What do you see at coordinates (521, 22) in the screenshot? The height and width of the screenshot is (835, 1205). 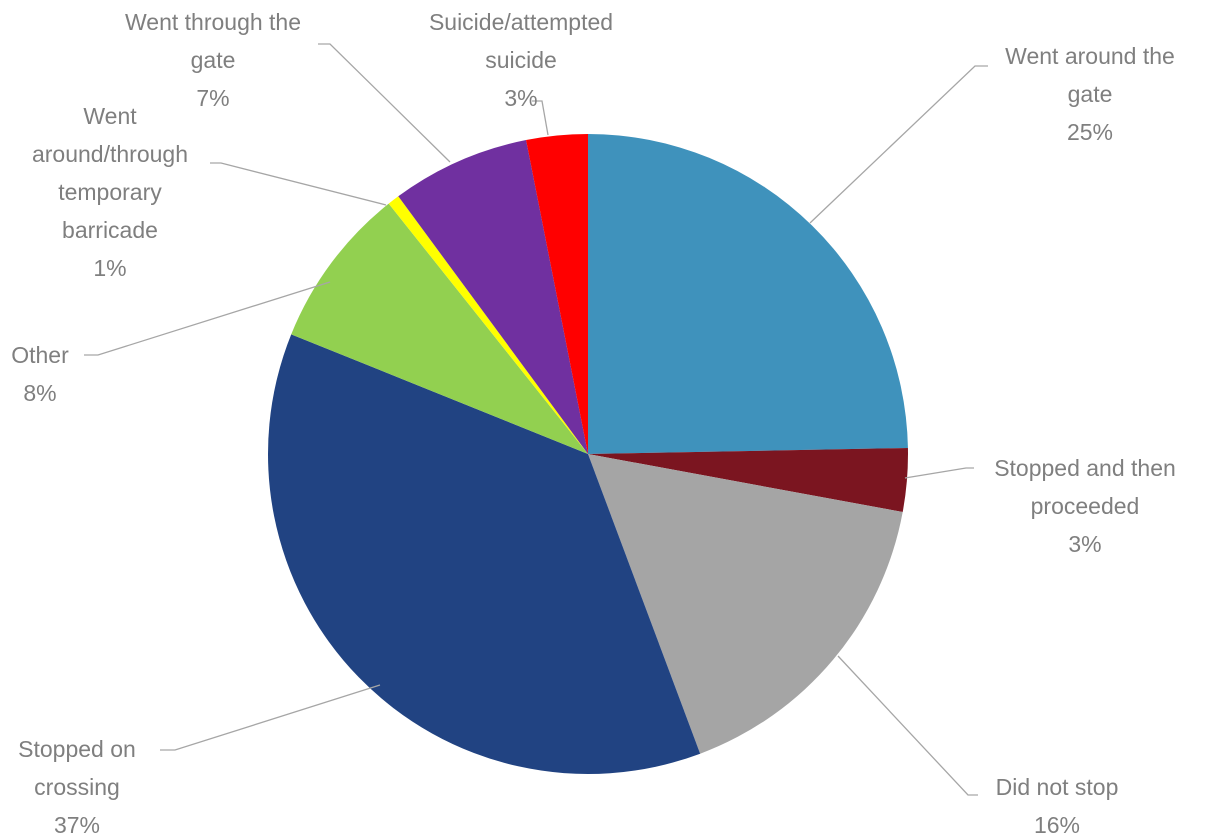 I see `data-label-line: Suicide/attempted` at bounding box center [521, 22].